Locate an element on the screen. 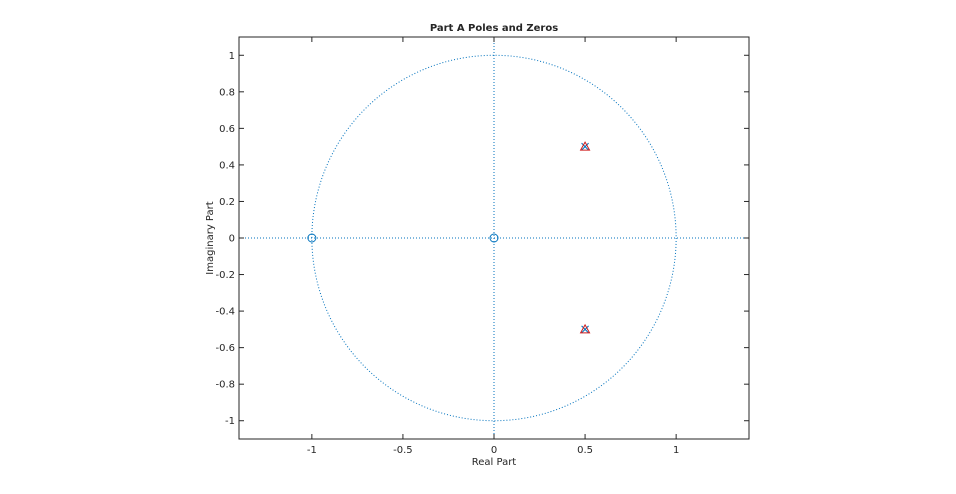  y-tick-label: -0.2 is located at coordinates (225, 275).